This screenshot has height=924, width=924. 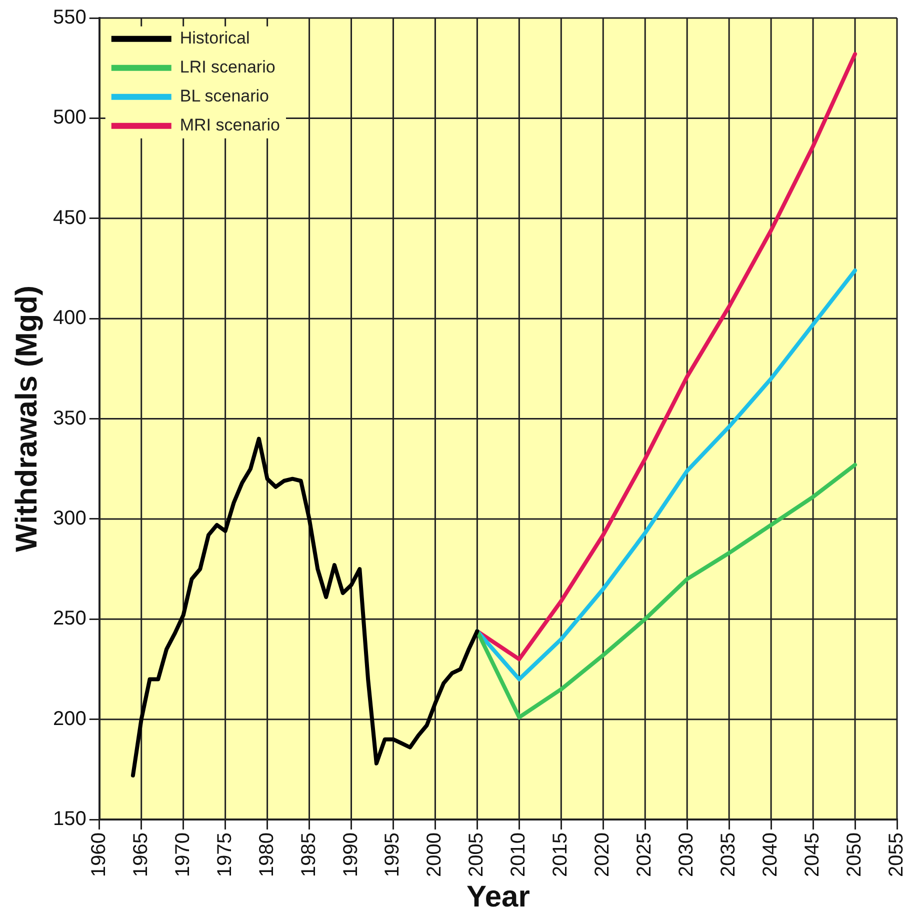 I want to click on x-axis-title: Year, so click(x=498, y=897).